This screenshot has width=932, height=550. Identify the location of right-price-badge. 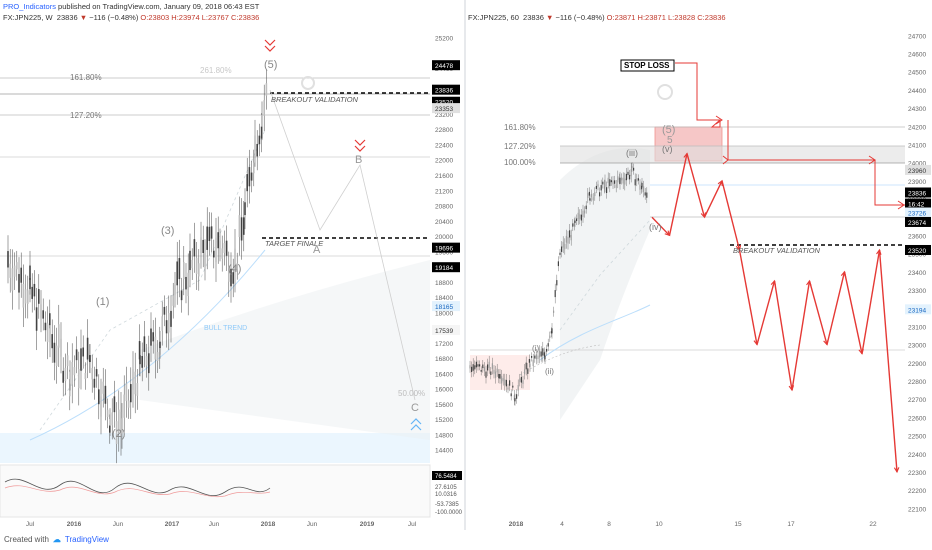
(918, 221).